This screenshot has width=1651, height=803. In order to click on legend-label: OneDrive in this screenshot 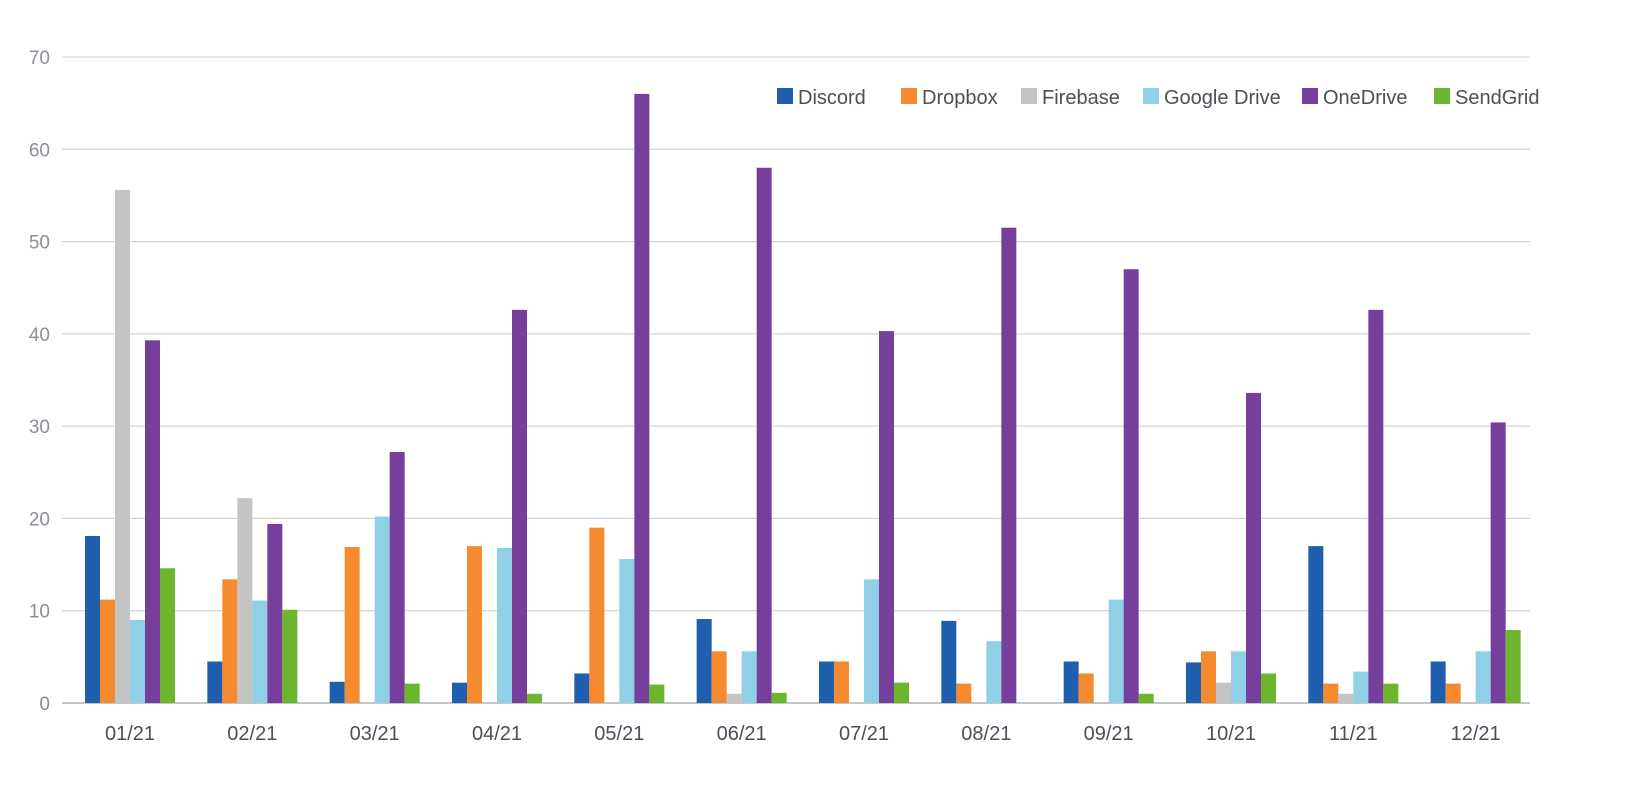, I will do `click(1365, 98)`.